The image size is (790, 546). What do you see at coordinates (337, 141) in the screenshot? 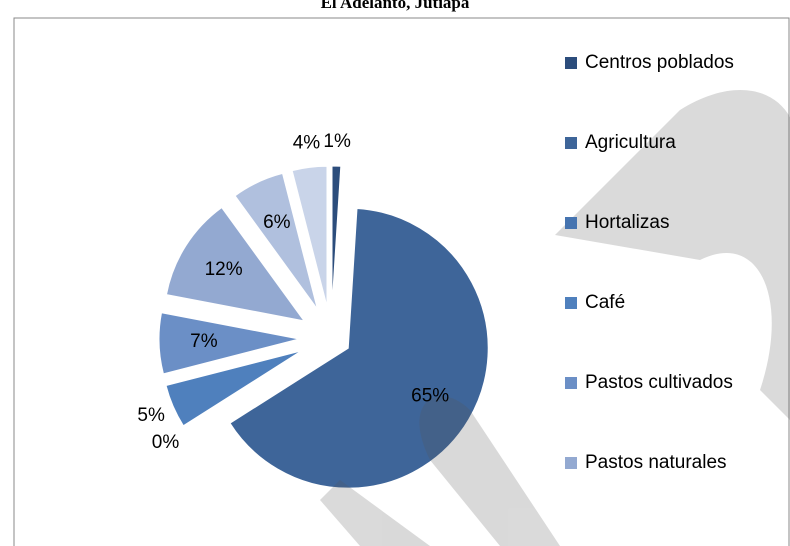
I see `data-label: 1%` at bounding box center [337, 141].